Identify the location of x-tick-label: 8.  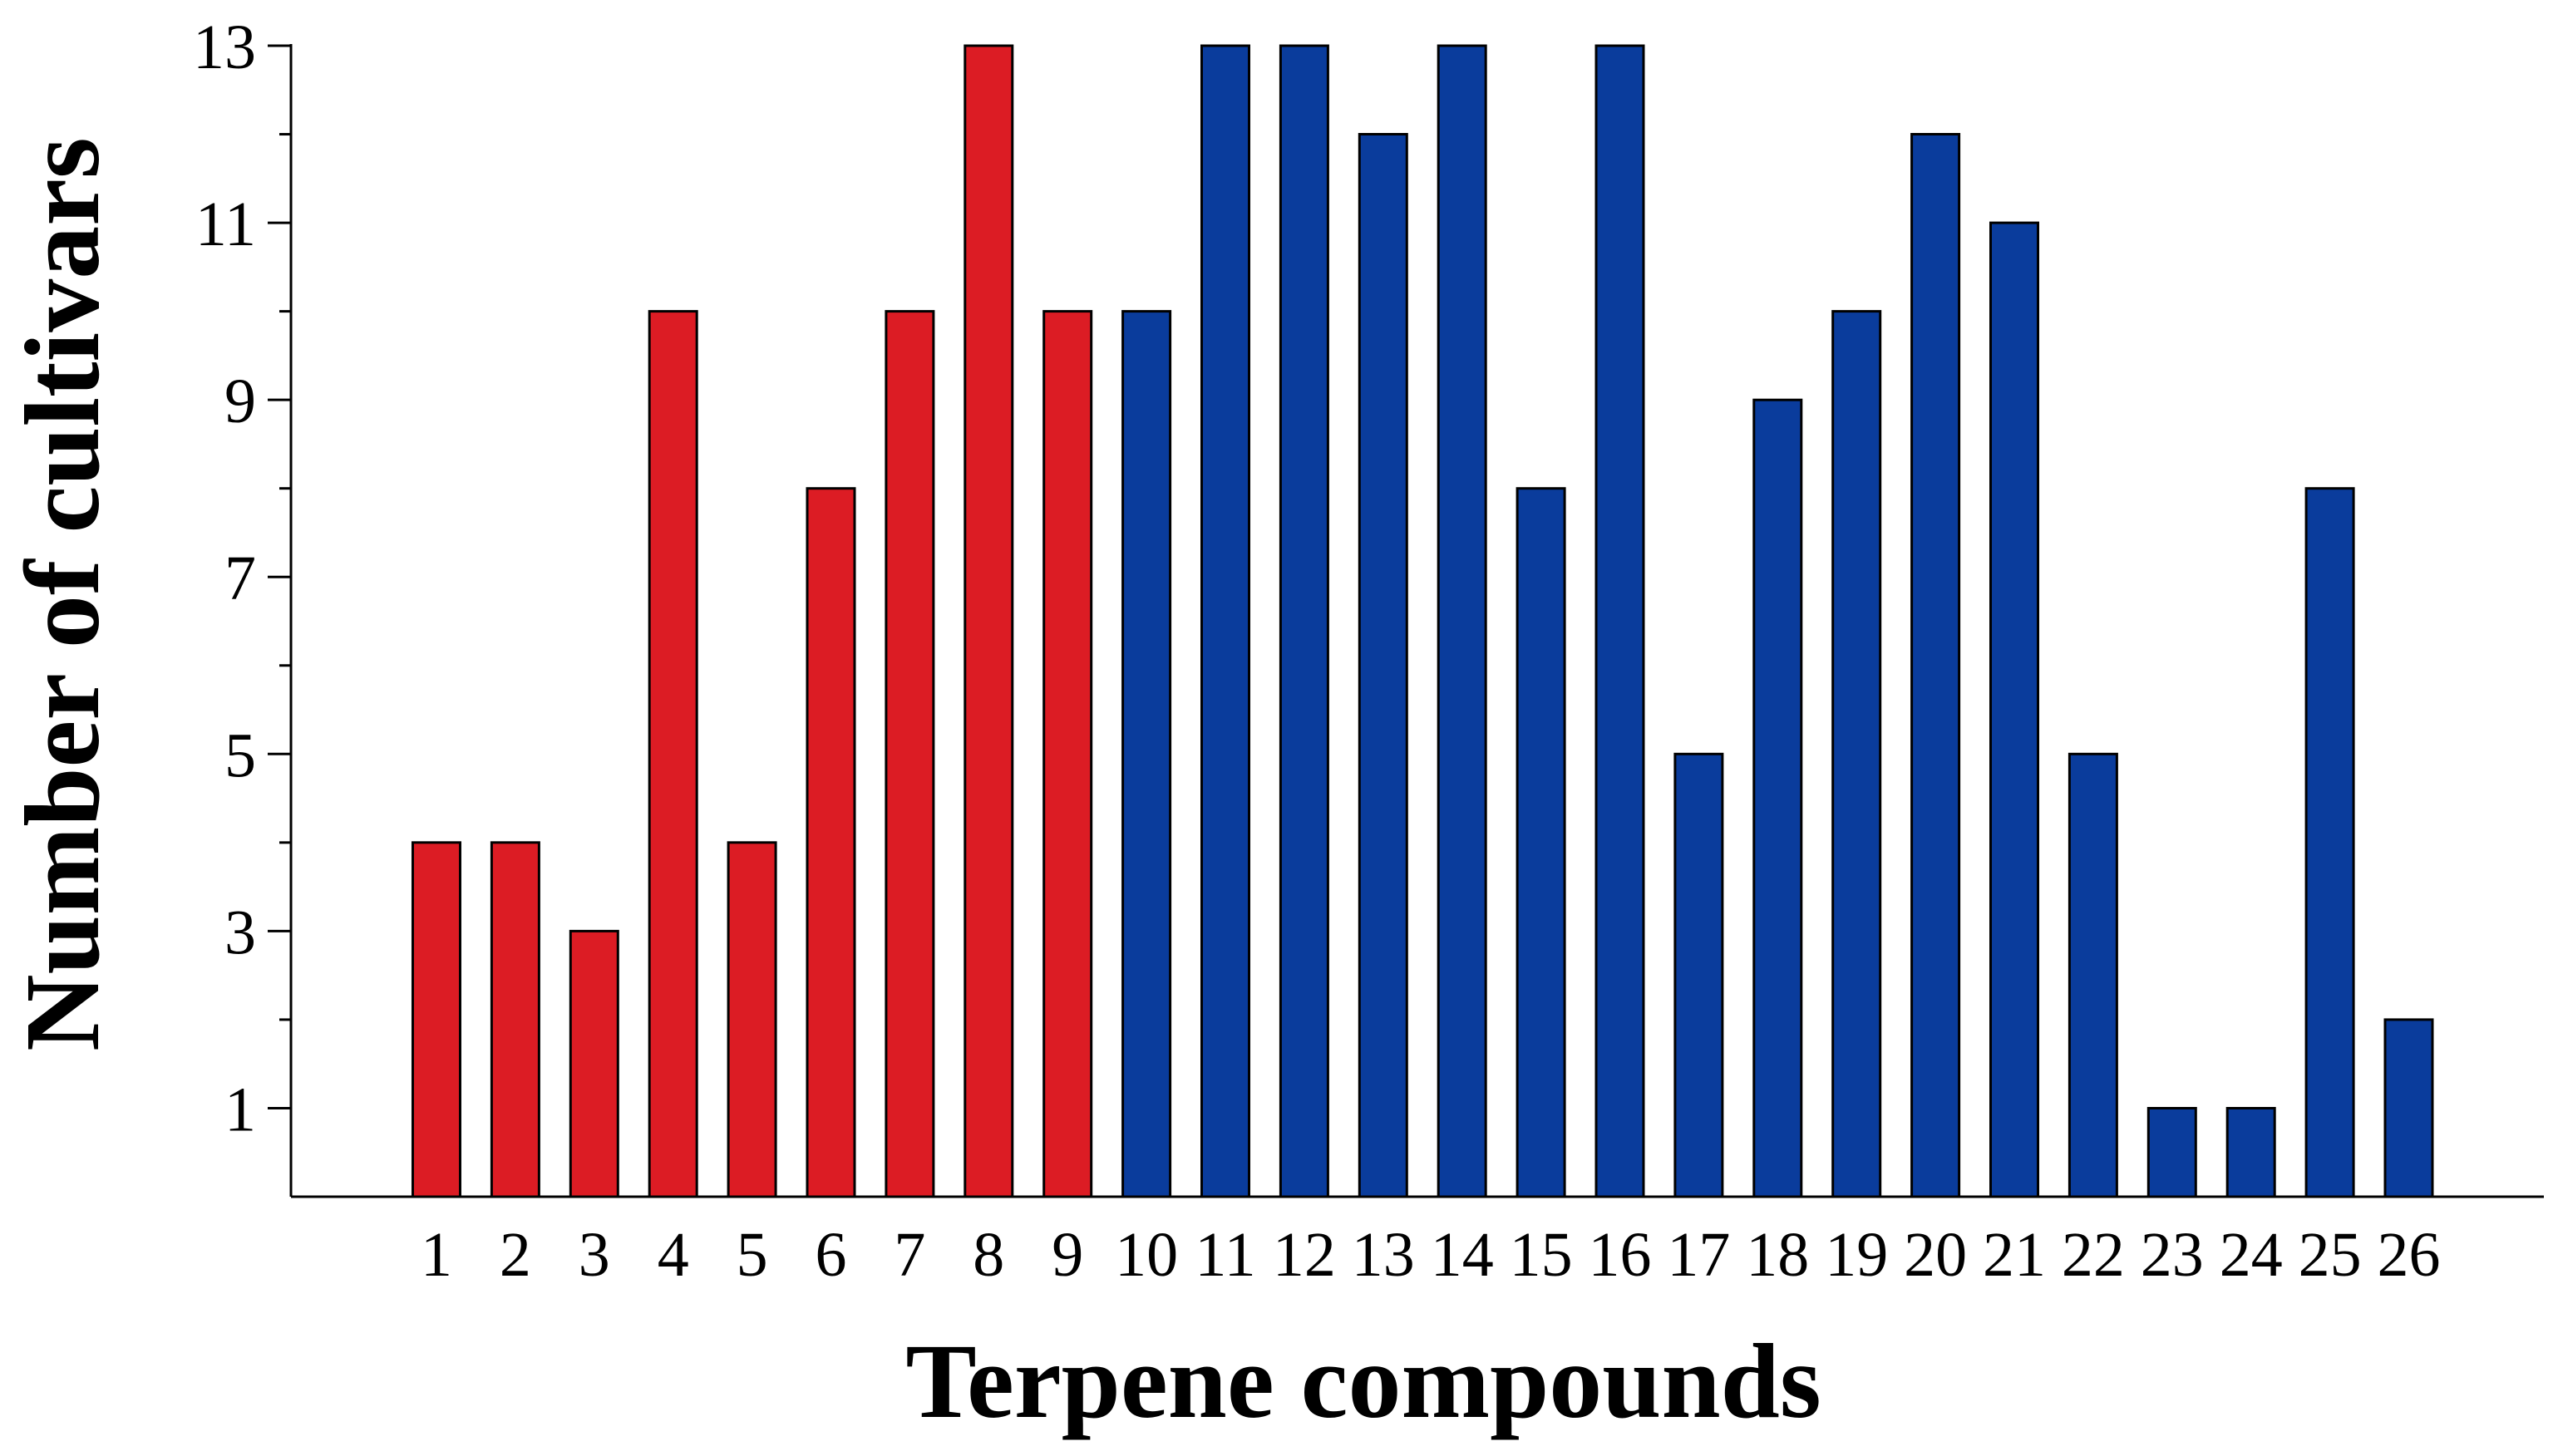
(988, 1255).